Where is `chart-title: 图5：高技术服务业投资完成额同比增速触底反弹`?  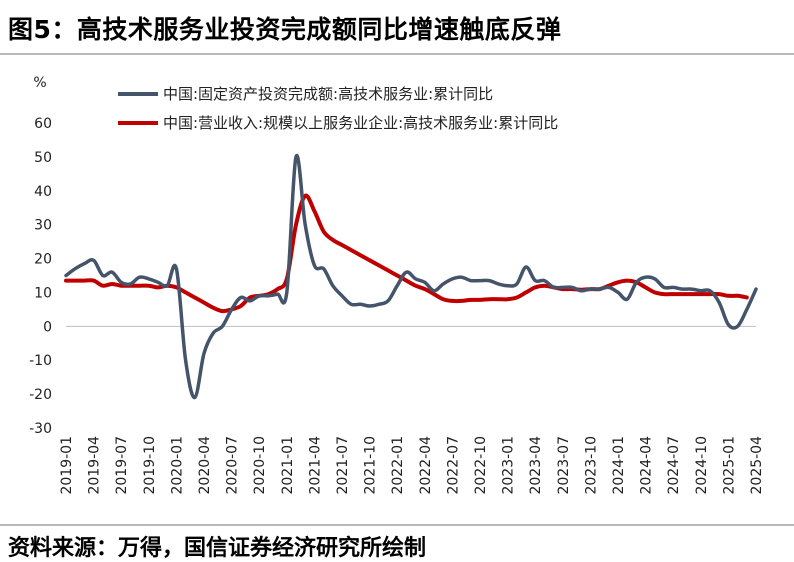
chart-title: 图5：高技术服务业投资完成额同比增速触底反弹 is located at coordinates (285, 29).